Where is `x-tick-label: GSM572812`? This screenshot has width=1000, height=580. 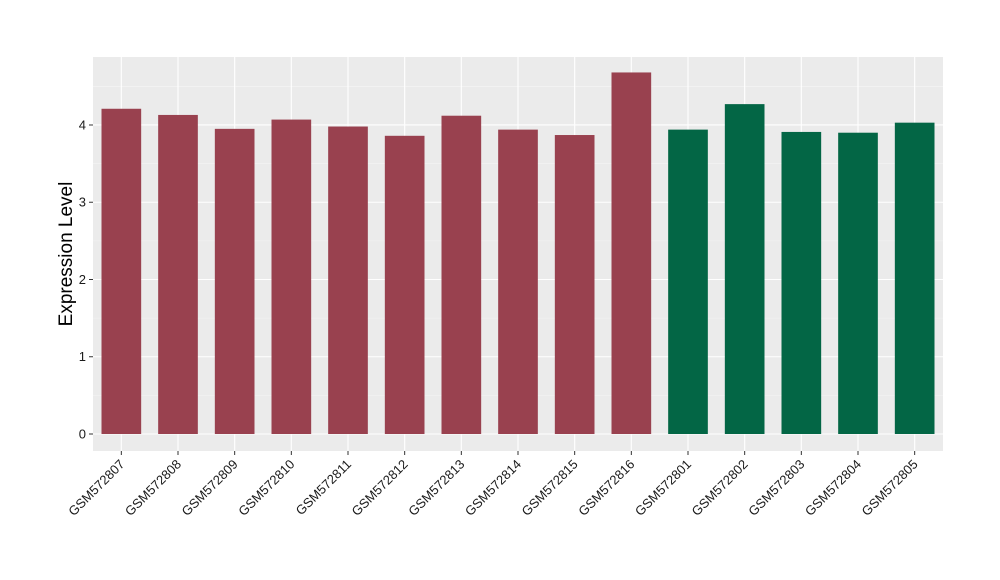
x-tick-label: GSM572812 is located at coordinates (380, 488).